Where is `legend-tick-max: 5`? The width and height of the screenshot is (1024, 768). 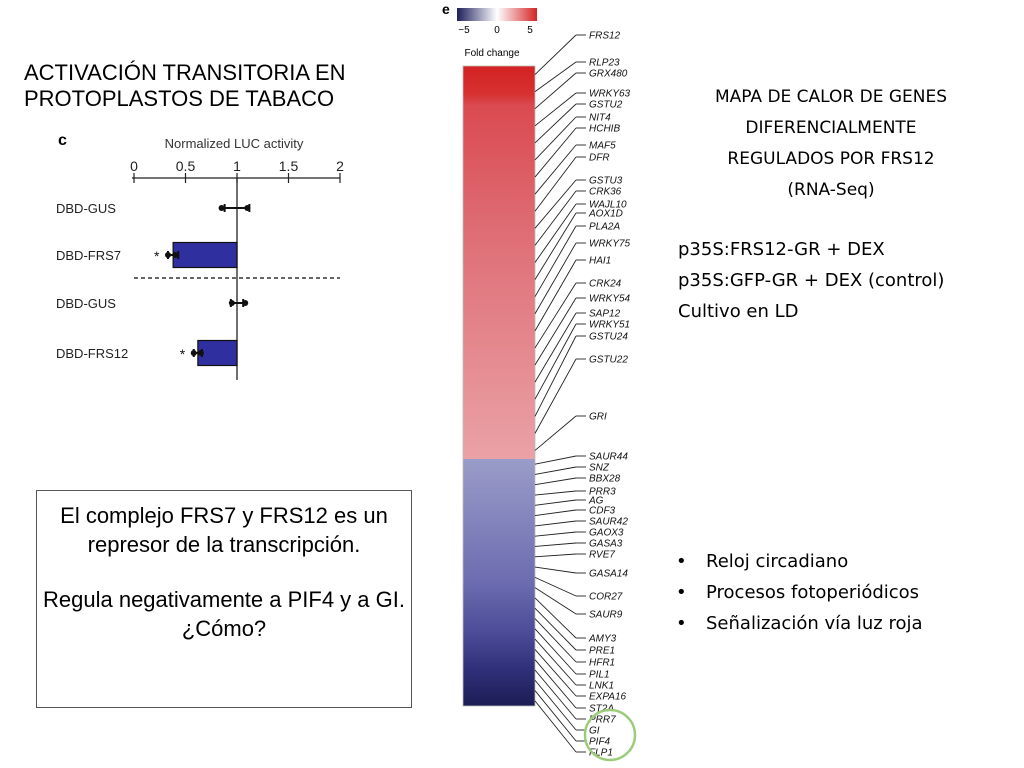
legend-tick-max: 5 is located at coordinates (530, 30).